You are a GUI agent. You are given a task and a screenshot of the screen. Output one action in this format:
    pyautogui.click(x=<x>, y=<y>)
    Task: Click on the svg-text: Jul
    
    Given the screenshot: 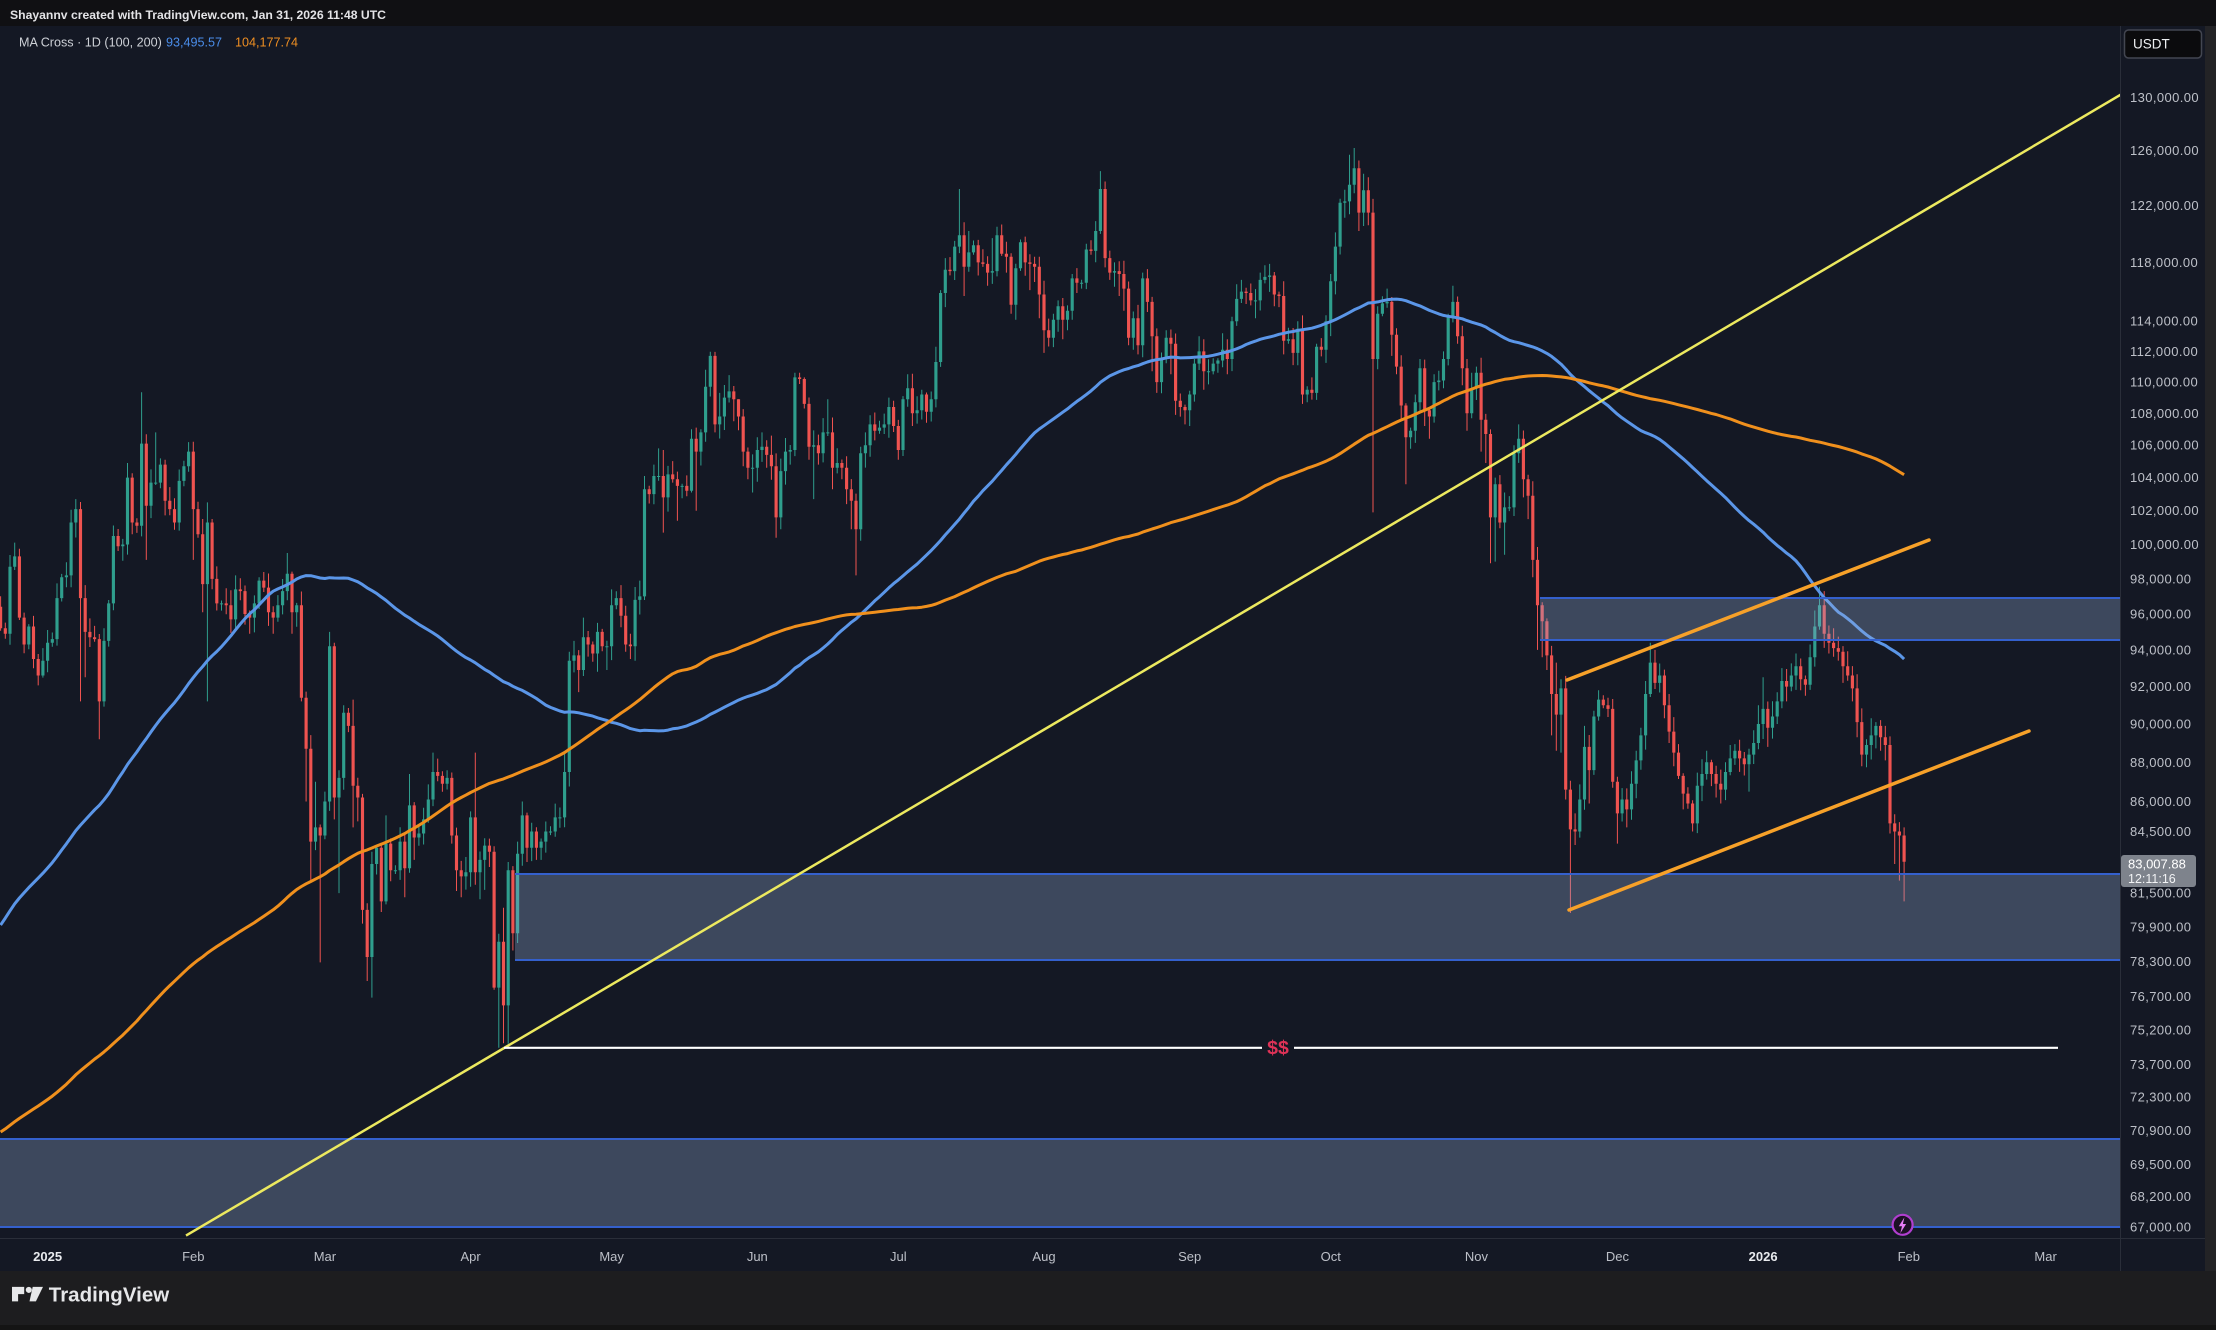 What is the action you would take?
    pyautogui.click(x=898, y=1256)
    